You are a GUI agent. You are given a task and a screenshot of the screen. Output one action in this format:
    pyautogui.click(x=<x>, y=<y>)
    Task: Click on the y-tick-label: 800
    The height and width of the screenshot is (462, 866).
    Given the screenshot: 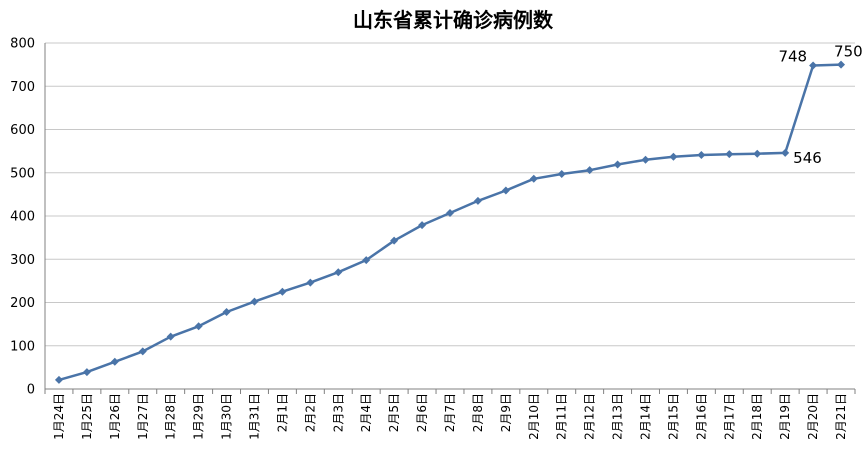 What is the action you would take?
    pyautogui.click(x=22, y=44)
    